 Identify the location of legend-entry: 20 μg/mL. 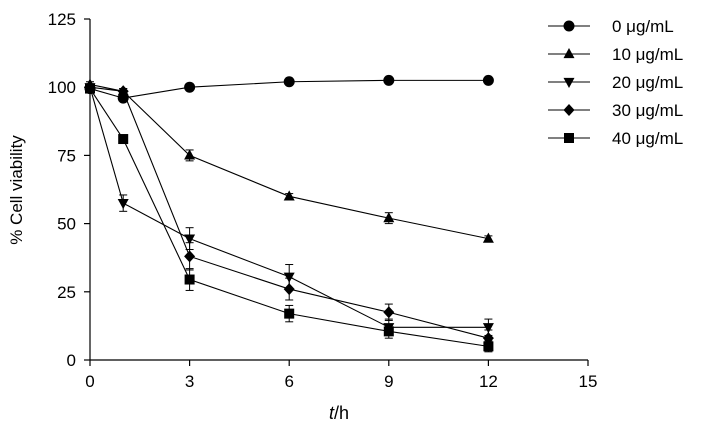
(615, 82).